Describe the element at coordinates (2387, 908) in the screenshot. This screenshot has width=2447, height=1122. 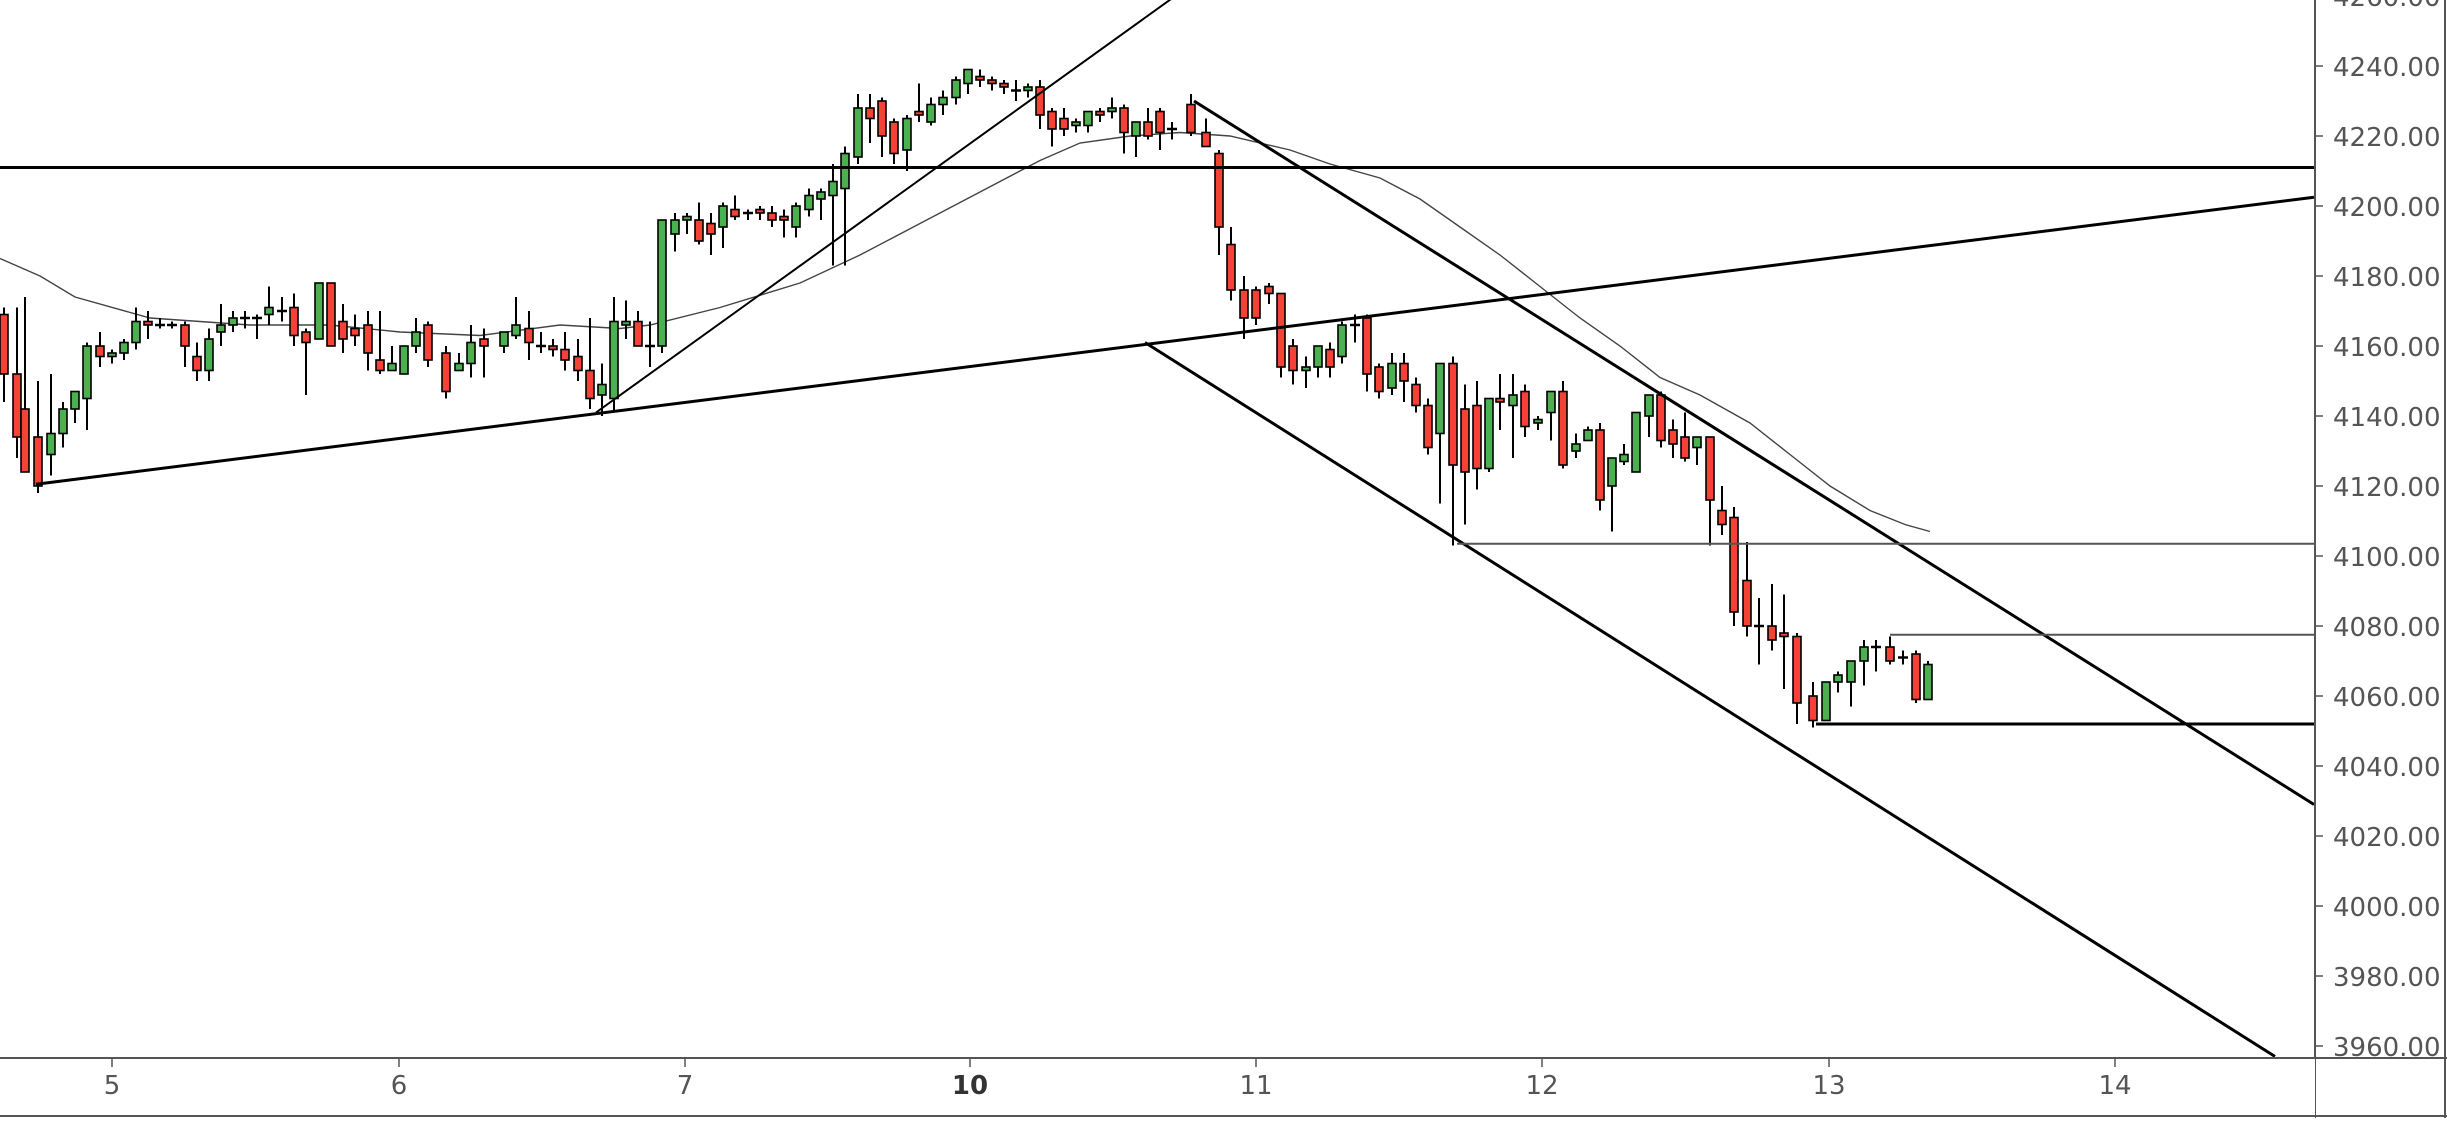
I see `price-label: 4000.00` at that location.